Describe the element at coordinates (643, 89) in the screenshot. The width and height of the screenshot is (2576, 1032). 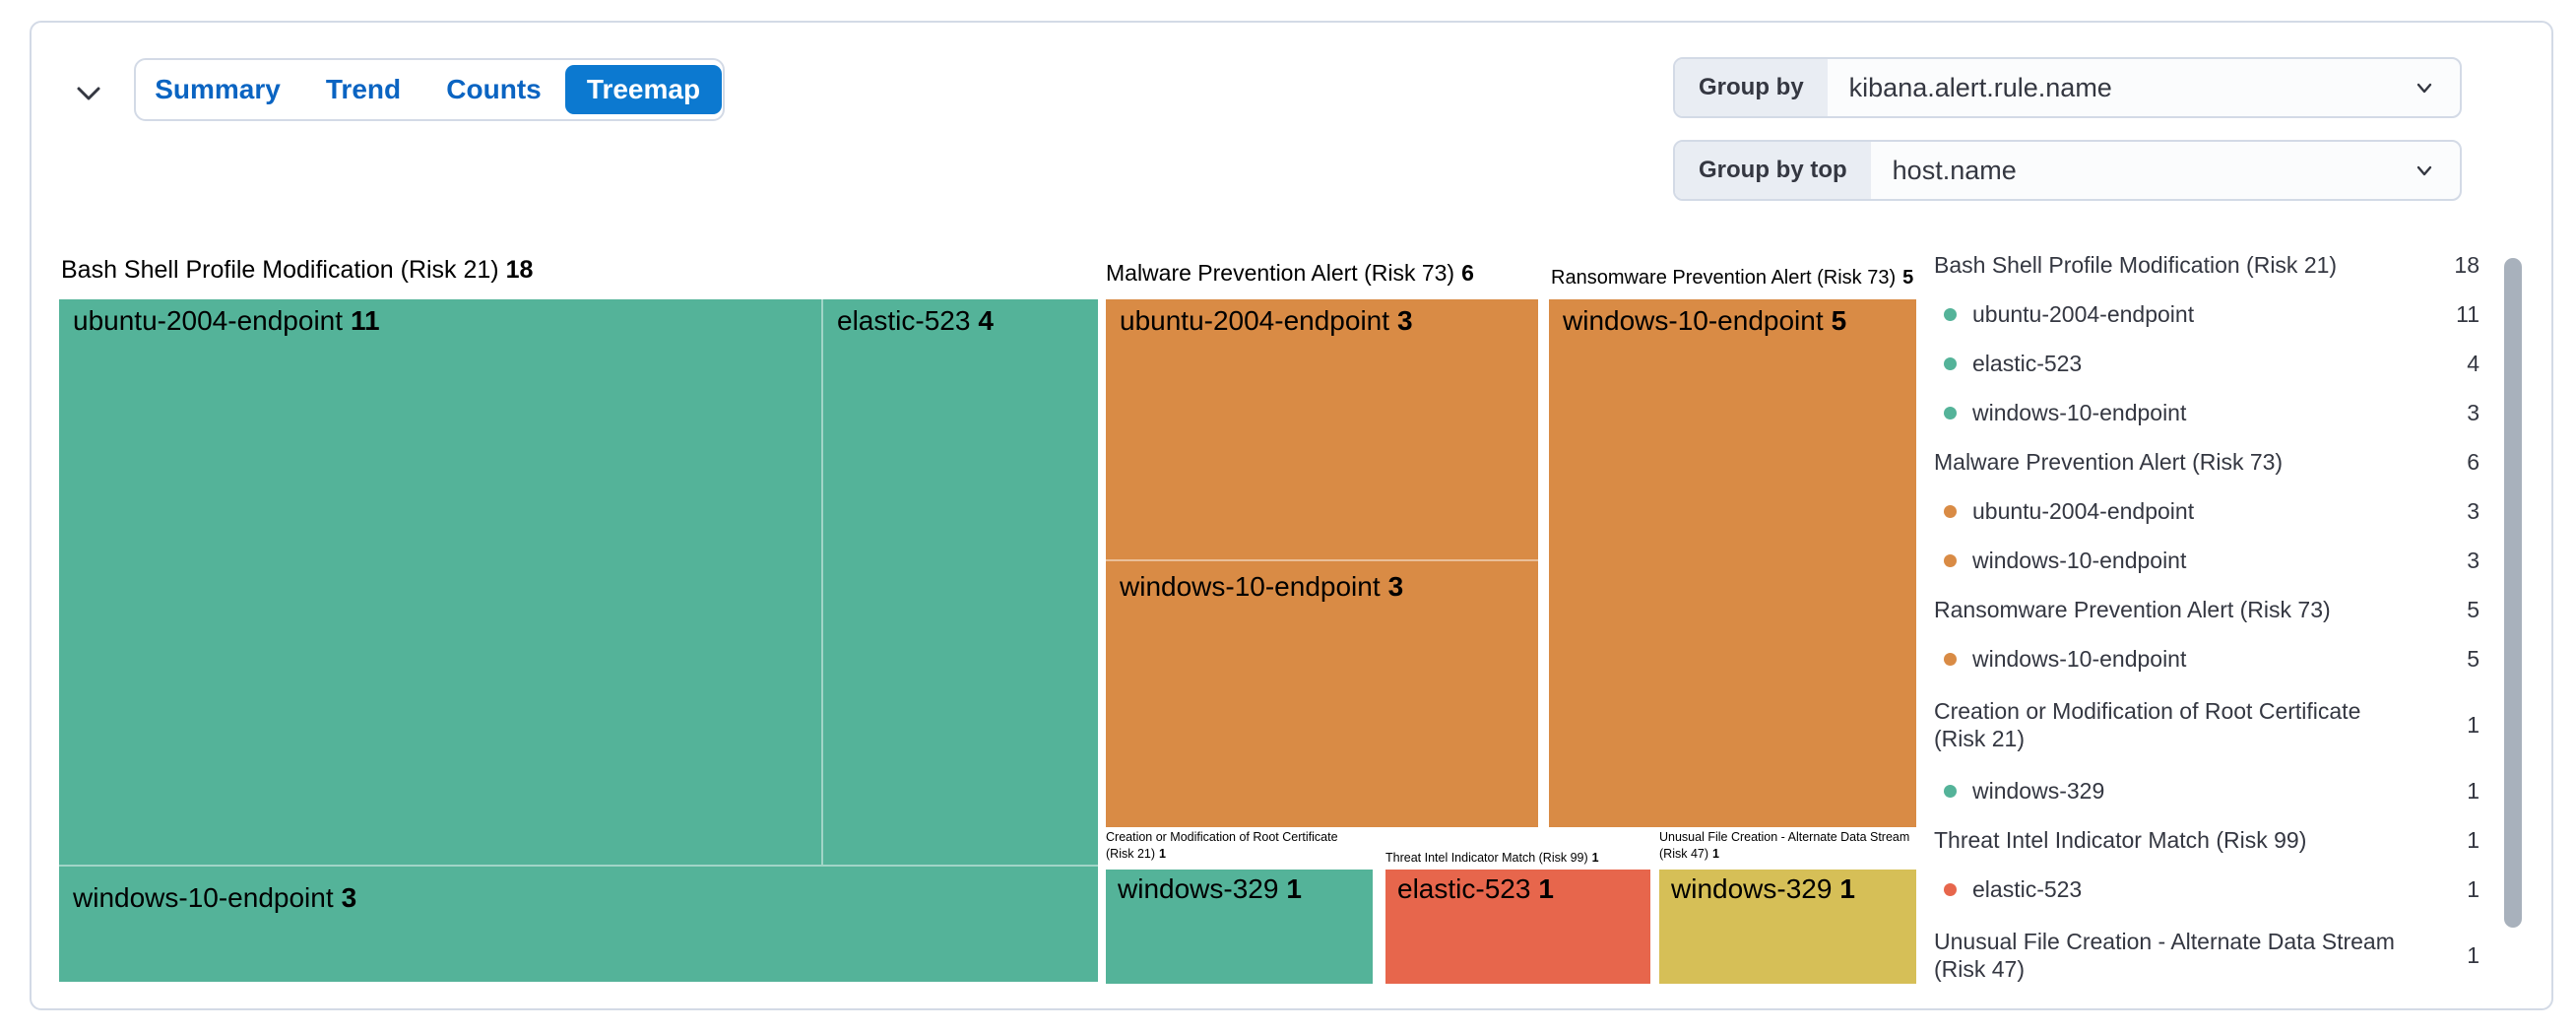
I see `tab-treemap: Treemap` at that location.